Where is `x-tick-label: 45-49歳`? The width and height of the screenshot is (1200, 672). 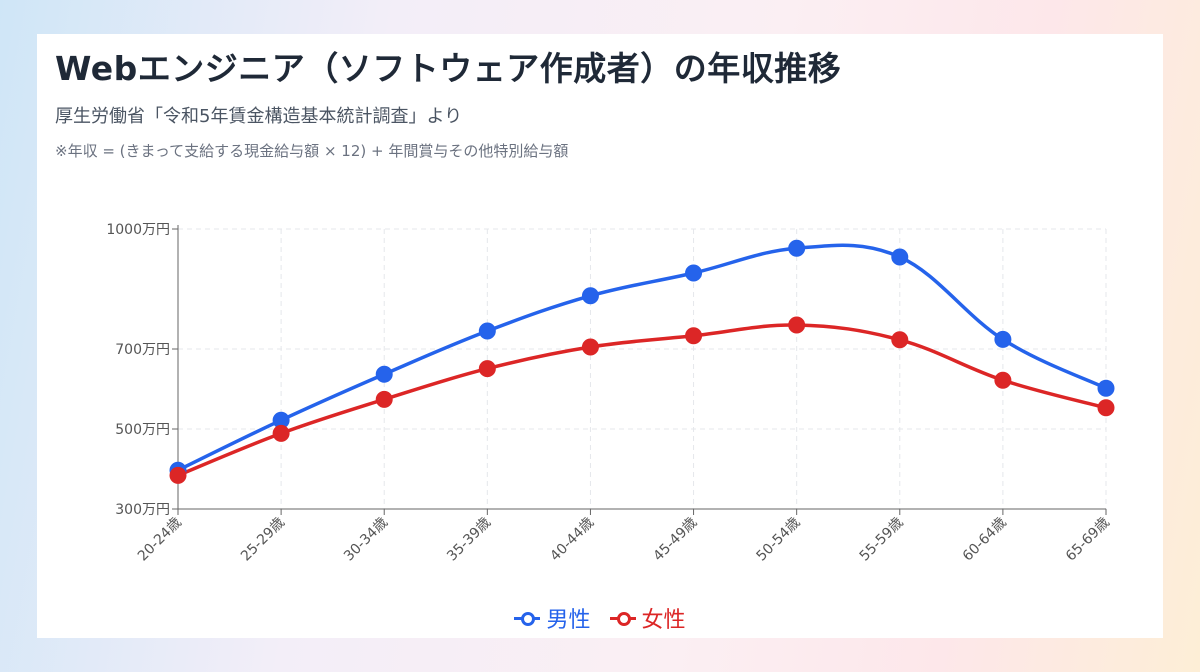 x-tick-label: 45-49歳 is located at coordinates (675, 540).